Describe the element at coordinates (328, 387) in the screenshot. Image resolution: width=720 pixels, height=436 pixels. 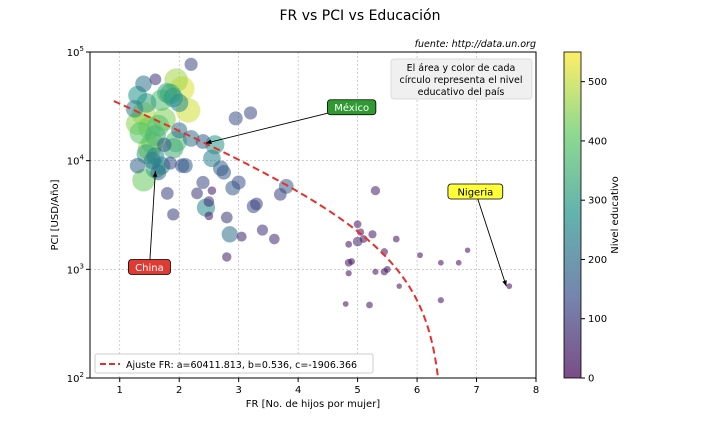
I see `x-axis: 1 2 3 4 5 6 7 8` at that location.